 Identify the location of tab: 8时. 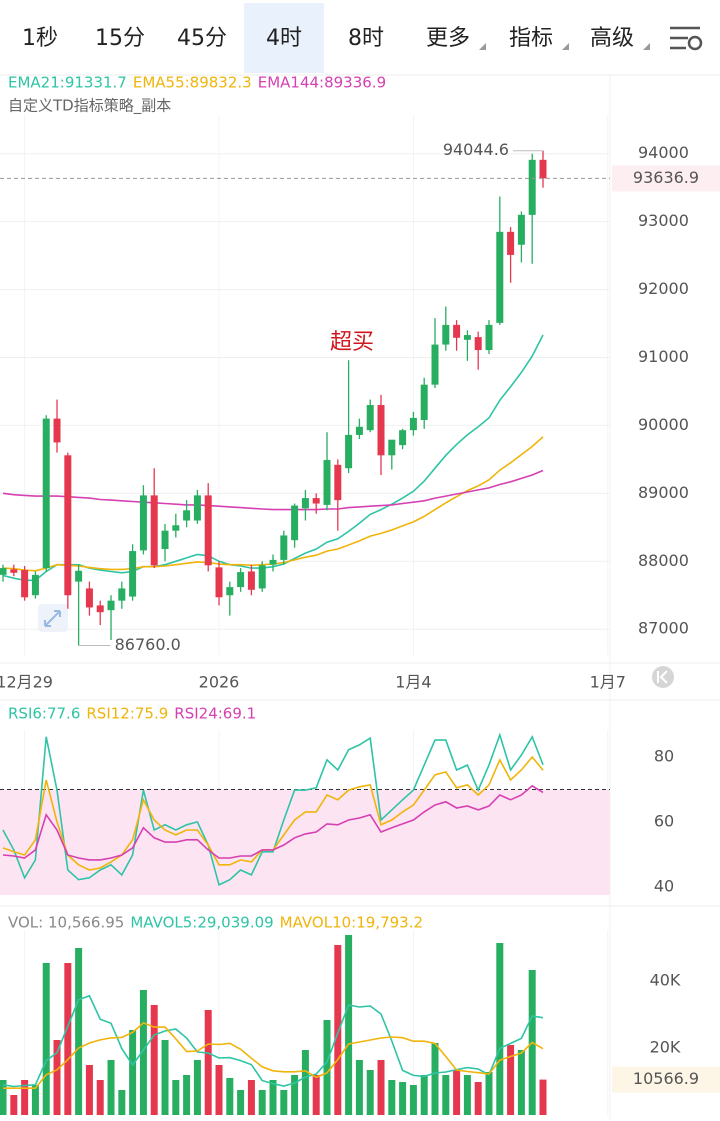
(366, 38).